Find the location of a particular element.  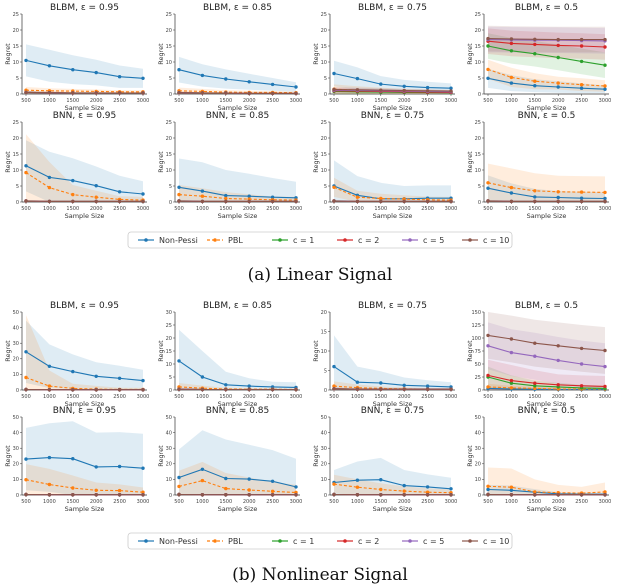

legend-label: Non-Pessi is located at coordinates (178, 240).